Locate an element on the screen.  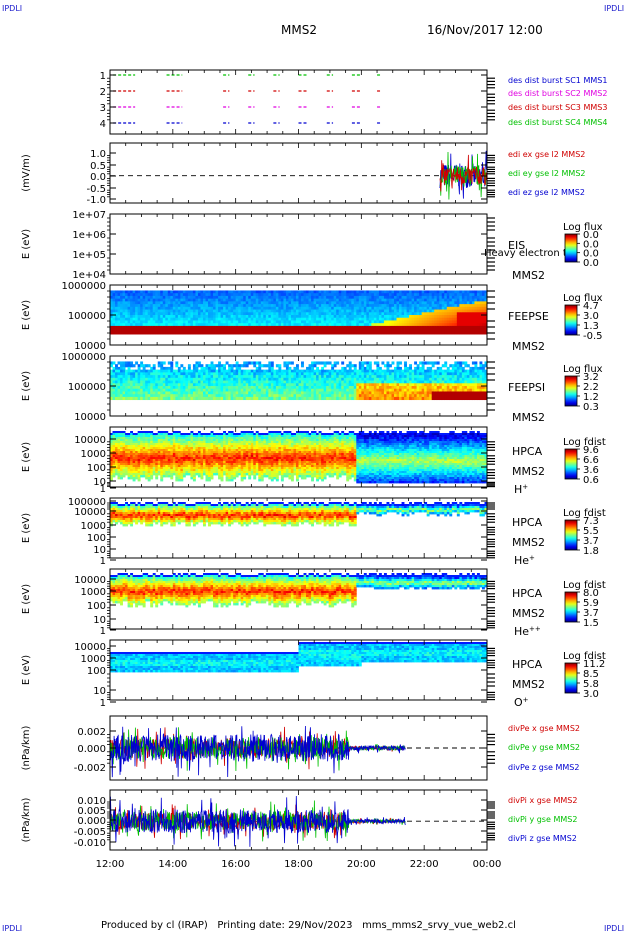
colorbar-tick-label: 3.0 is located at coordinates (591, 316).